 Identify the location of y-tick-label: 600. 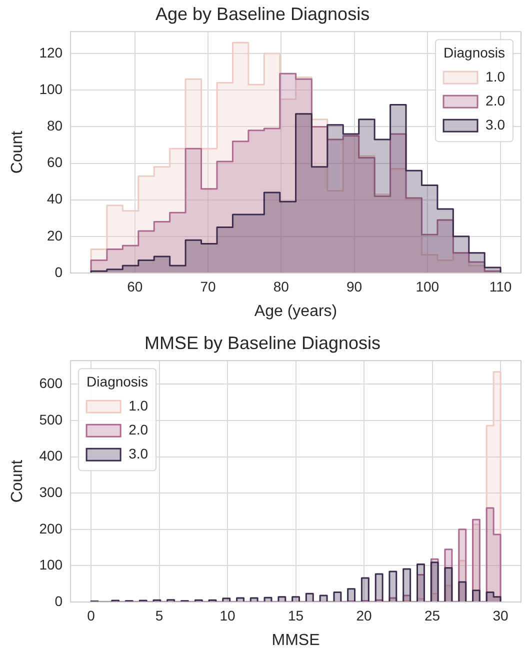
(51, 383).